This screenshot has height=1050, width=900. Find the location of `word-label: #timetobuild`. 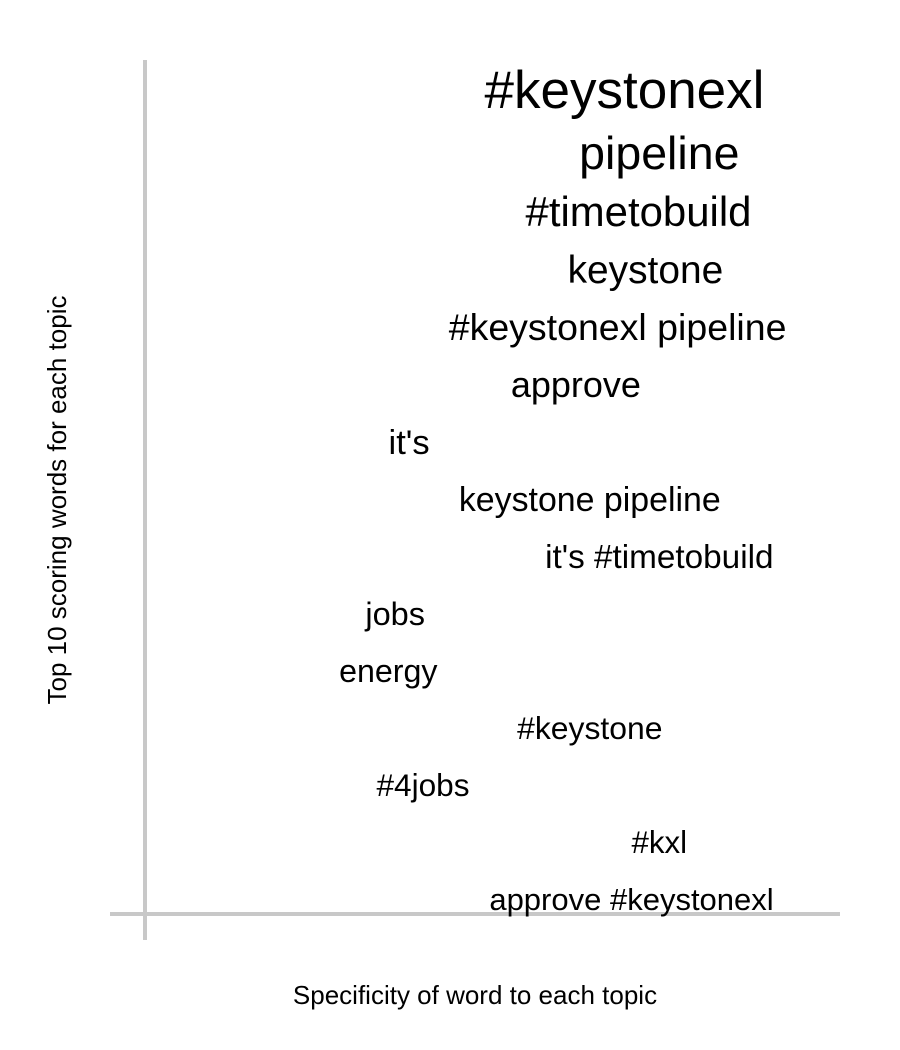

word-label: #timetobuild is located at coordinates (639, 211).